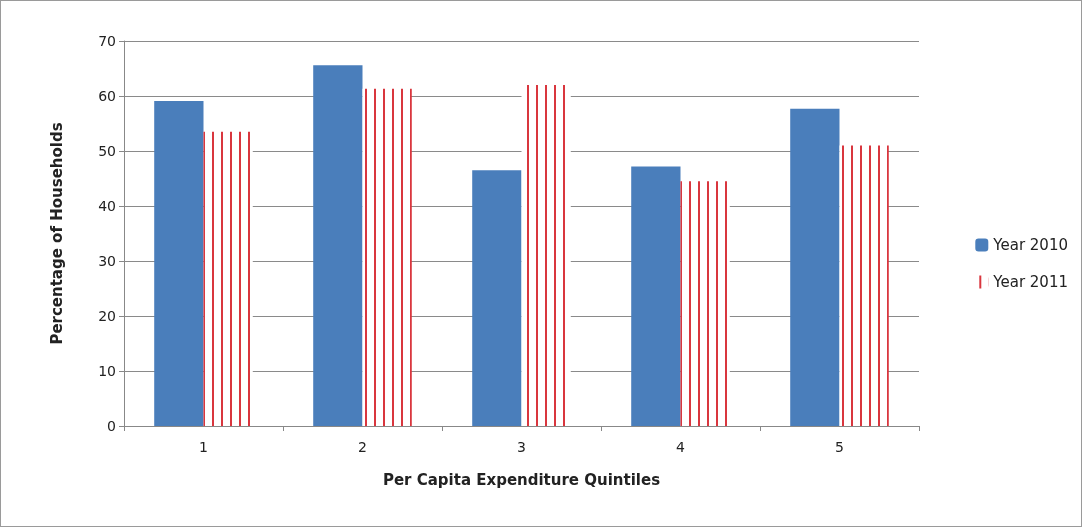  What do you see at coordinates (362, 447) in the screenshot?
I see `x-tick-label: 2` at bounding box center [362, 447].